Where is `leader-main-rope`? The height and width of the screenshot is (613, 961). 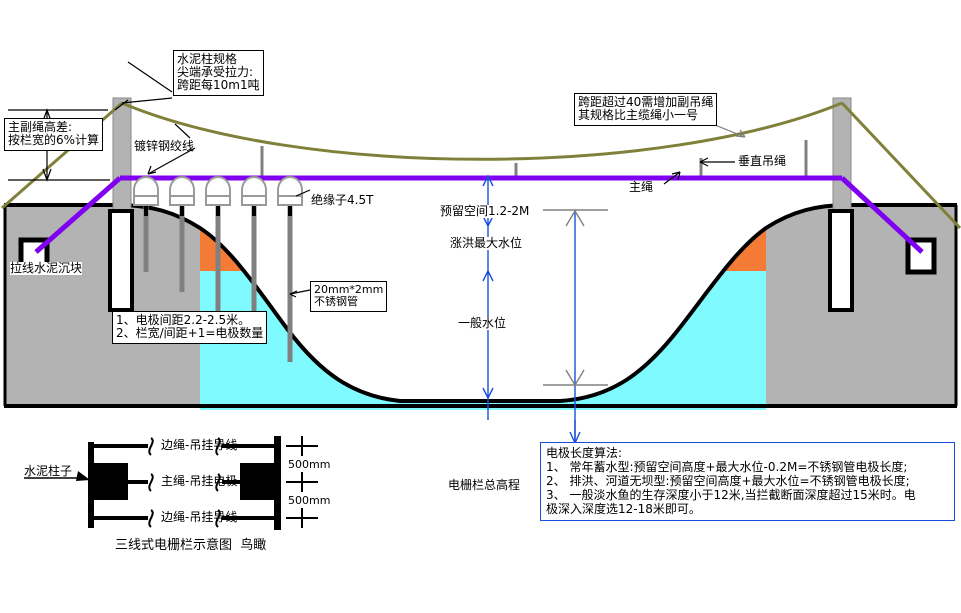
leader-main-rope is located at coordinates (672, 178).